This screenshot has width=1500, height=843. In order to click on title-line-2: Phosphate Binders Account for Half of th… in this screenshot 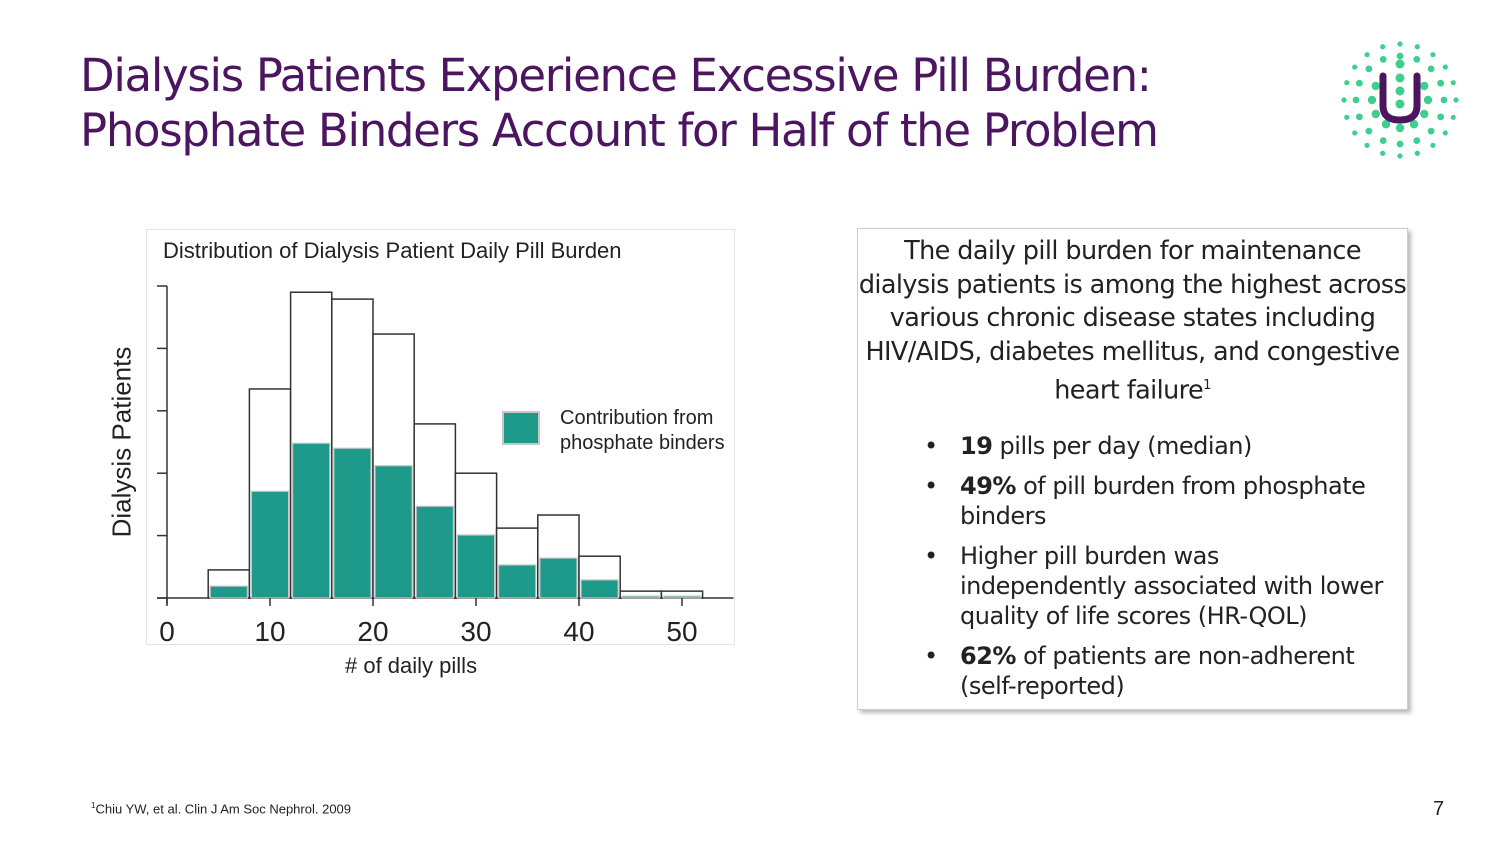, I will do `click(619, 130)`.